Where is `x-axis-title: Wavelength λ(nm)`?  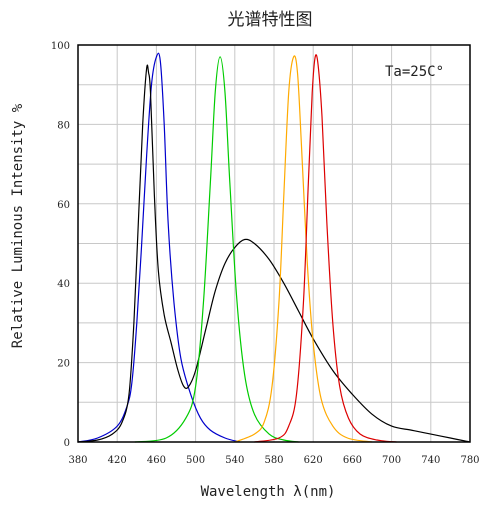
x-axis-title: Wavelength λ(nm) is located at coordinates (268, 492).